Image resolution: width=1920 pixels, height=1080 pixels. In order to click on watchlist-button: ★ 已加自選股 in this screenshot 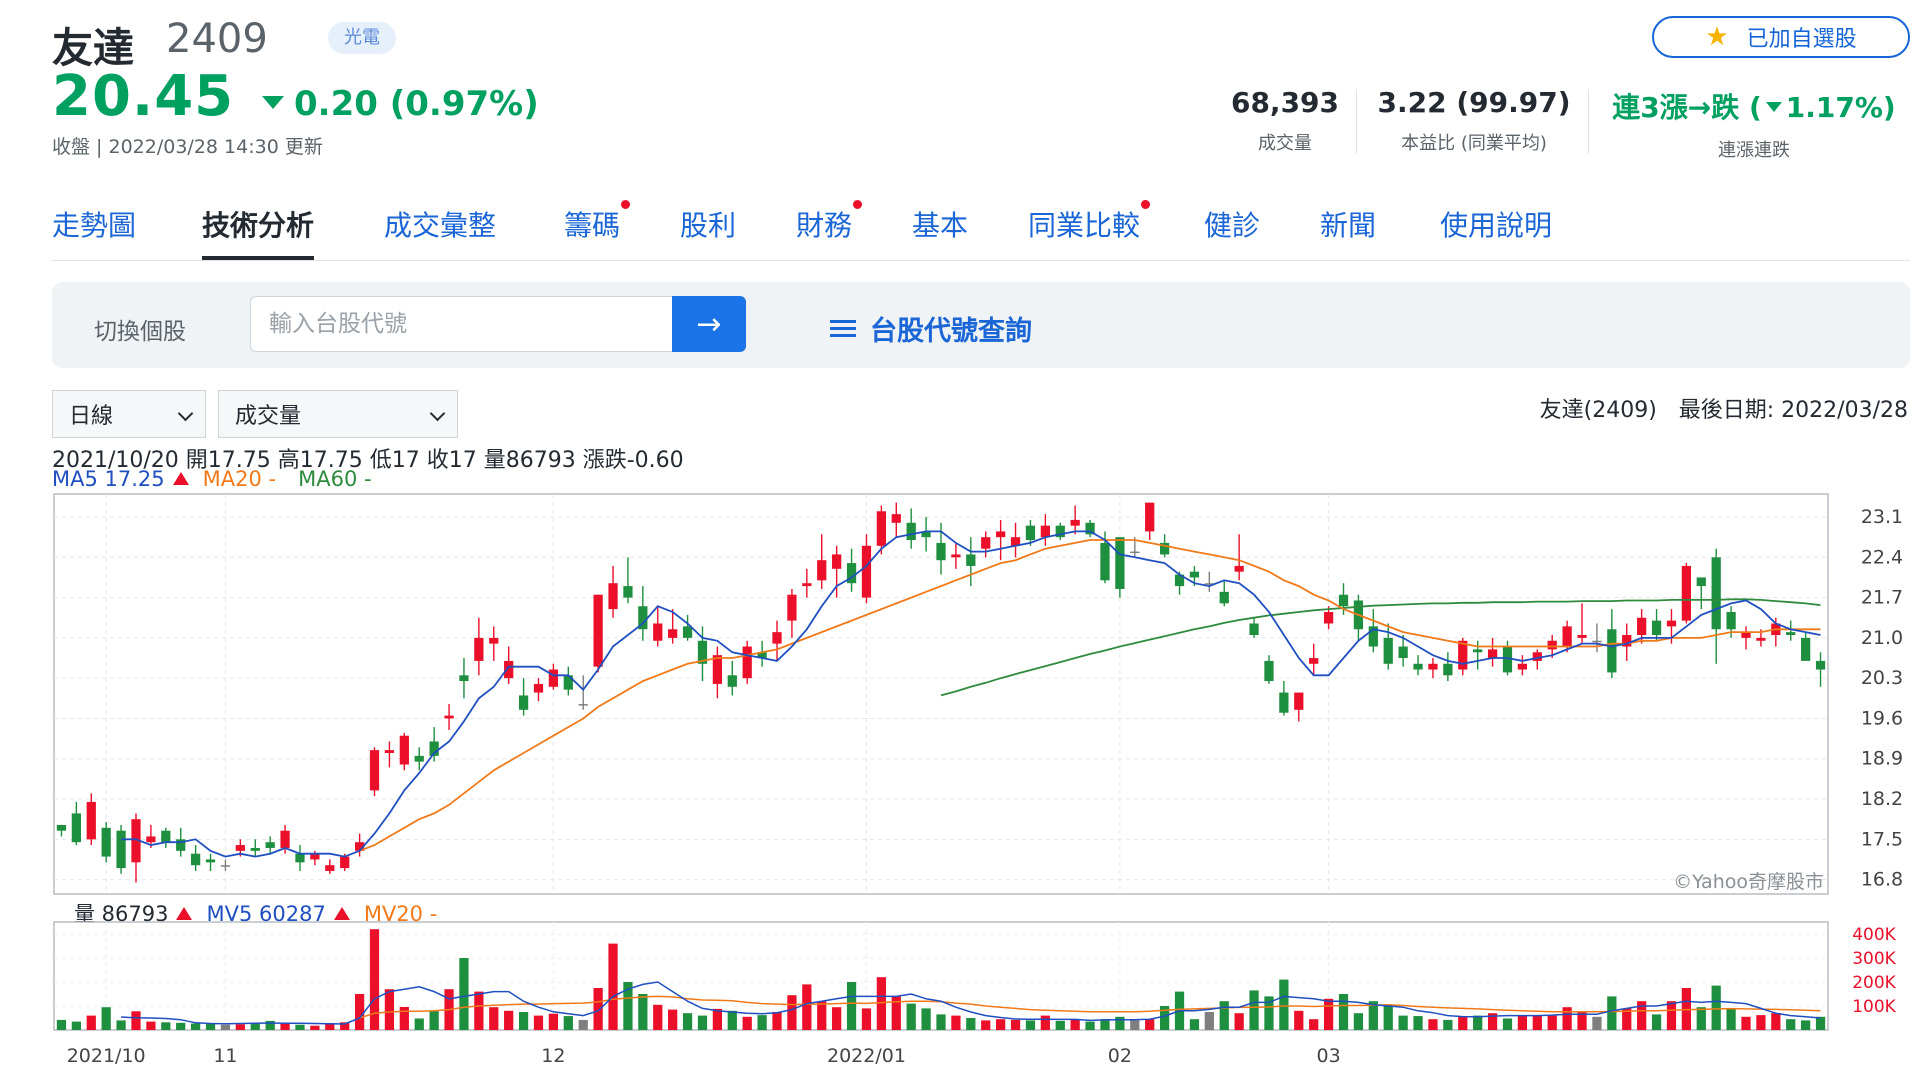, I will do `click(1781, 37)`.